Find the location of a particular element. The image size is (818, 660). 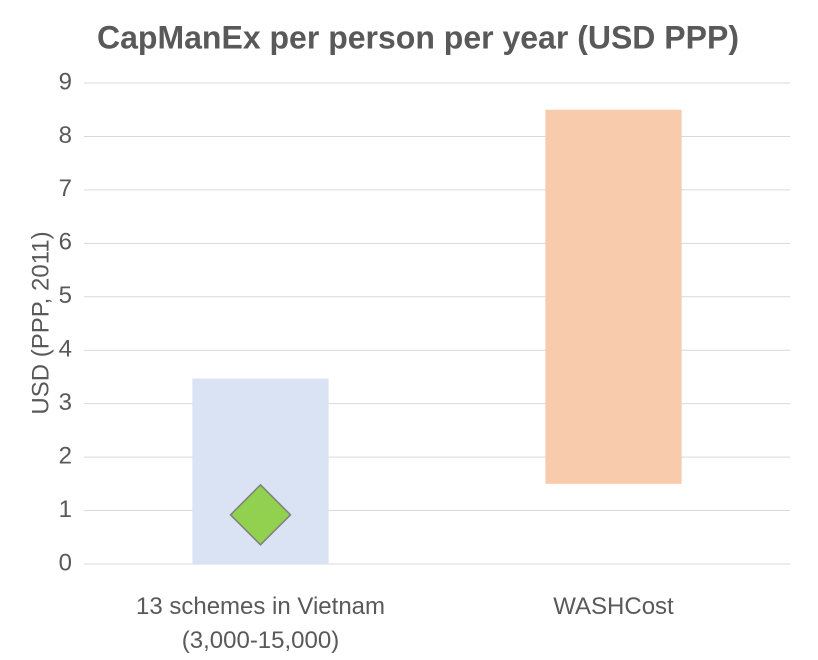

y-tick-label: 4 is located at coordinates (65, 349).